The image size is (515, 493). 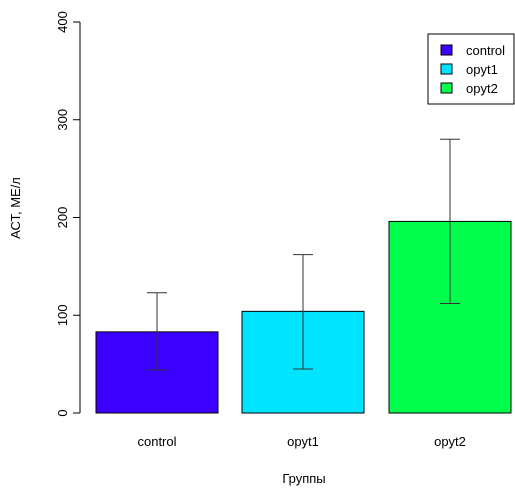 What do you see at coordinates (62, 218) in the screenshot?
I see `y-tick-label: 200` at bounding box center [62, 218].